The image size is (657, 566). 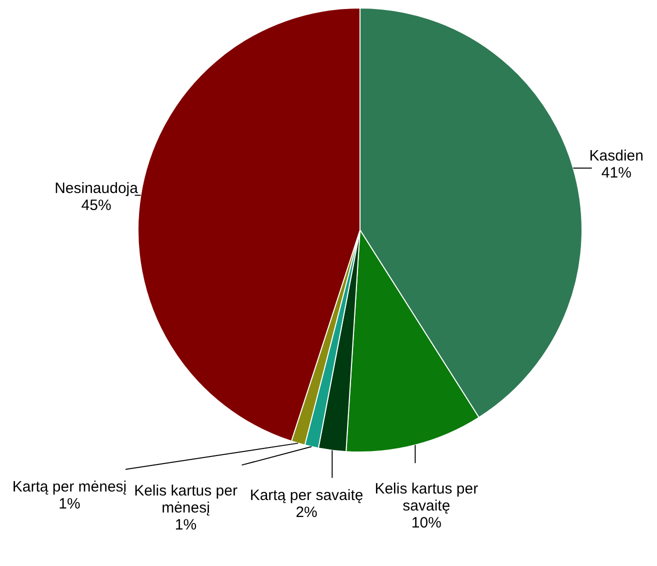 What do you see at coordinates (96, 189) in the screenshot?
I see `slice-label: Nesinaudoja` at bounding box center [96, 189].